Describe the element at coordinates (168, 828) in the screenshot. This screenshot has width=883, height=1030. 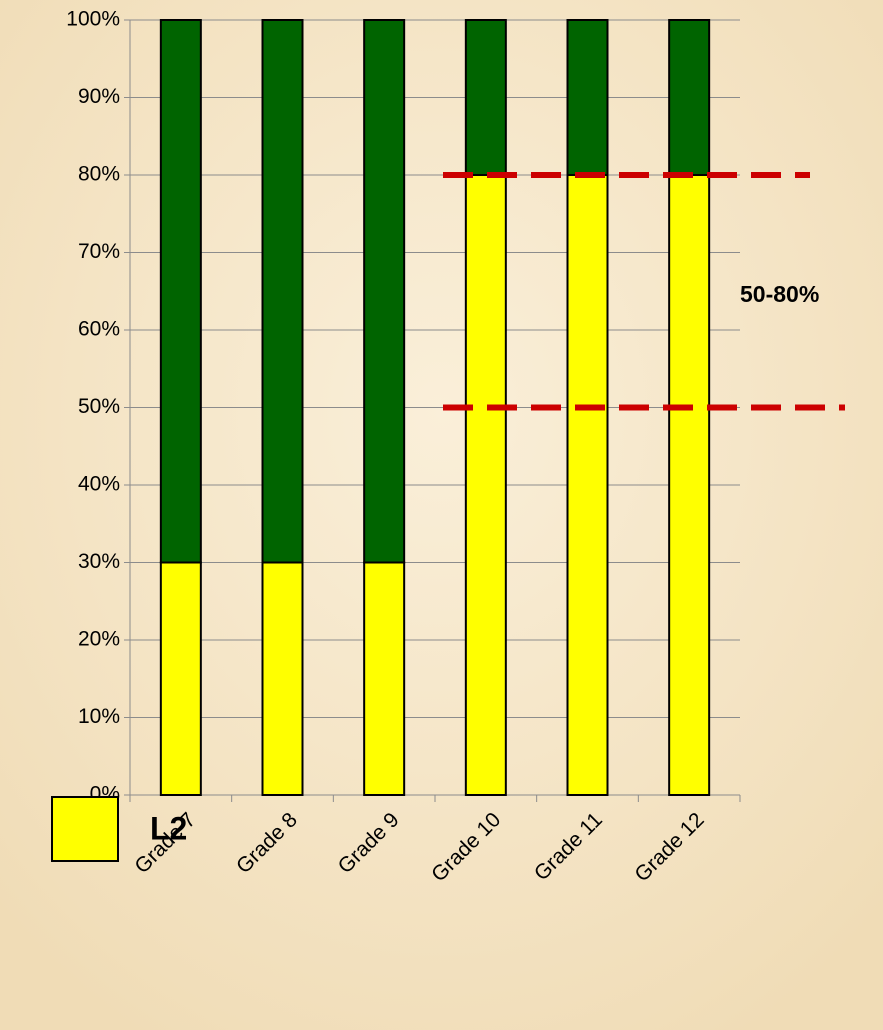
I see `legend-label: L2` at that location.